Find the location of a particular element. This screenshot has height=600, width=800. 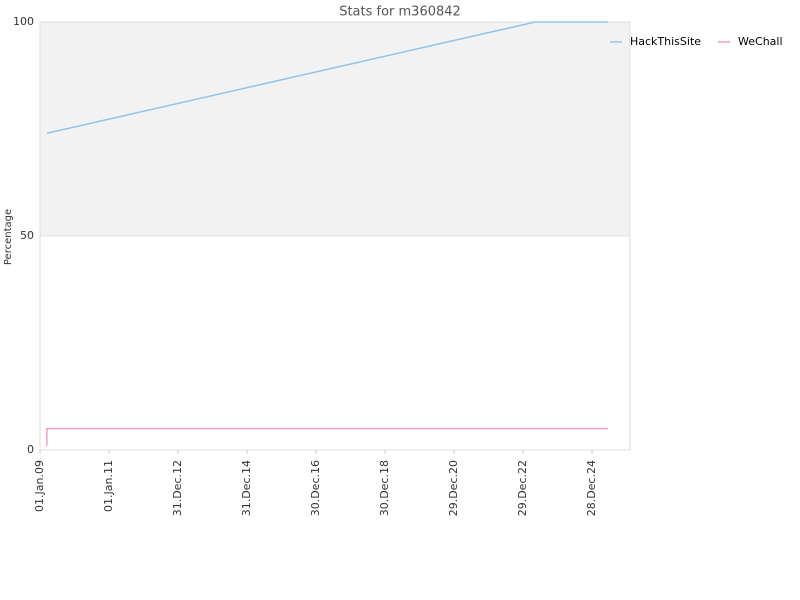

x-tick-label: 29.Dec.20 is located at coordinates (453, 488).